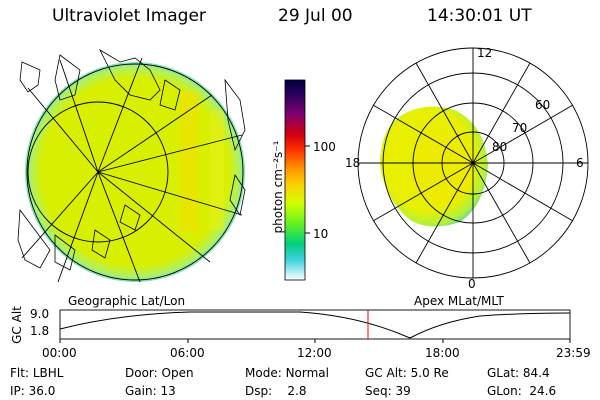  Describe the element at coordinates (472, 284) in the screenshot. I see `mlt-label-0: 0` at that location.